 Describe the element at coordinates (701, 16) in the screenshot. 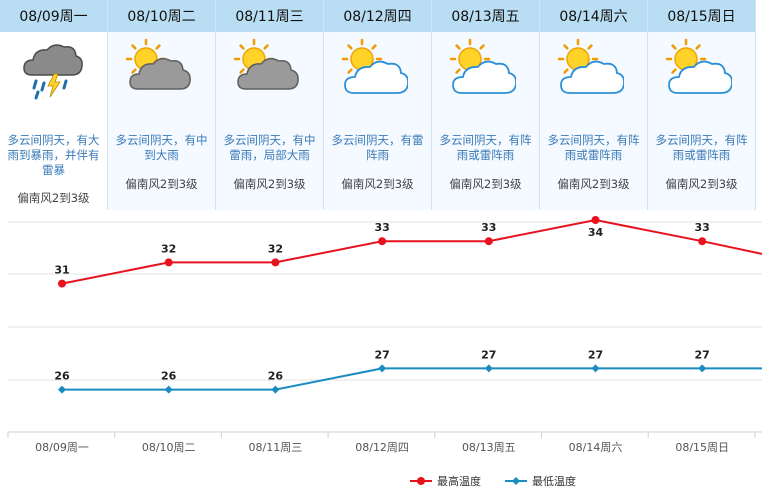

I see `day-label: 08/15周日` at that location.